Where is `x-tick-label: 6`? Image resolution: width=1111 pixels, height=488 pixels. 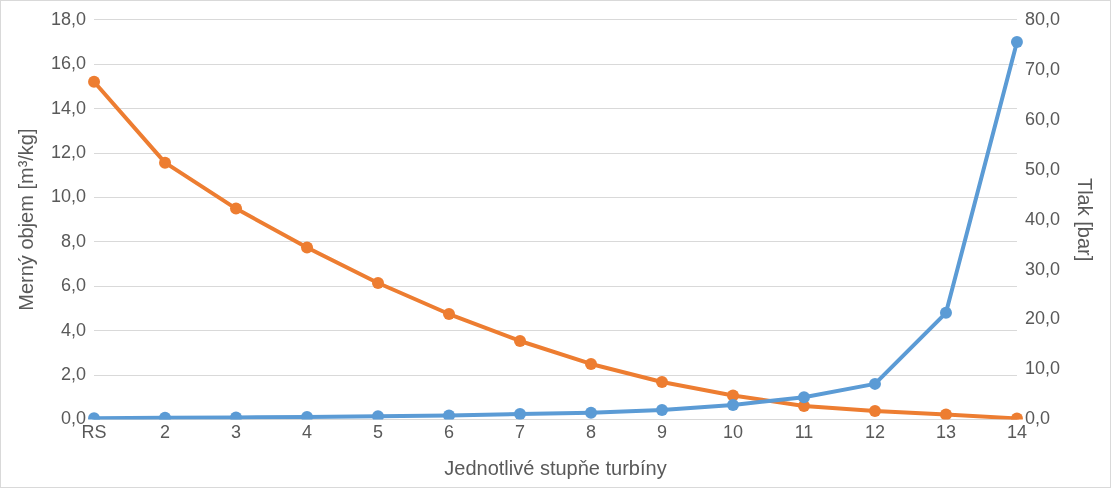
x-tick-label: 6 is located at coordinates (449, 432).